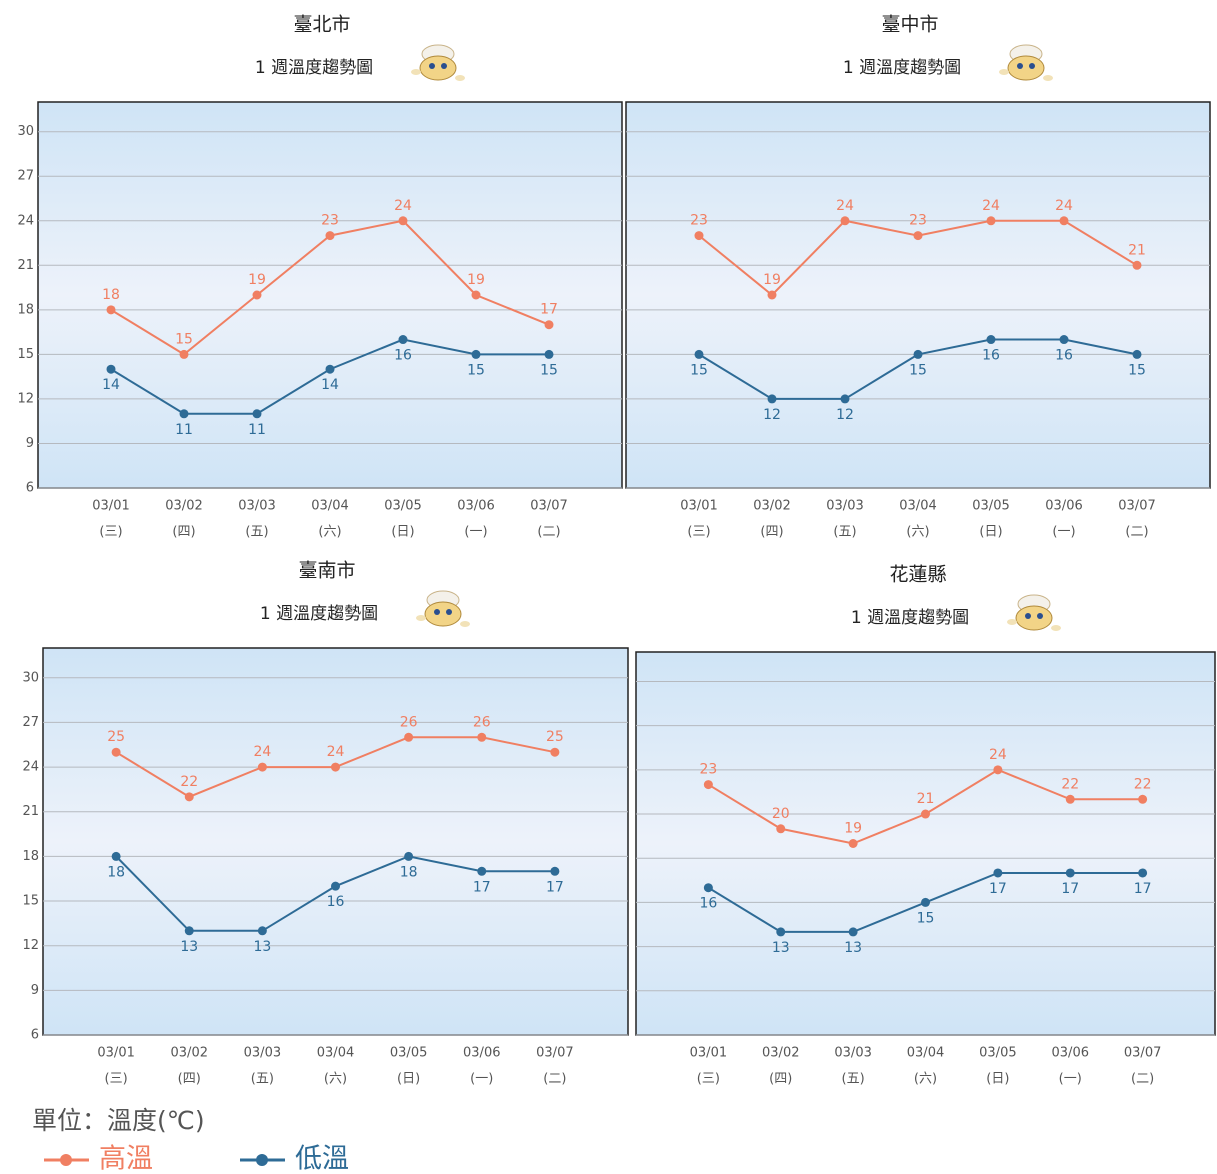  What do you see at coordinates (917, 506) in the screenshot?
I see `x-tick-label: 03/04` at bounding box center [917, 506].